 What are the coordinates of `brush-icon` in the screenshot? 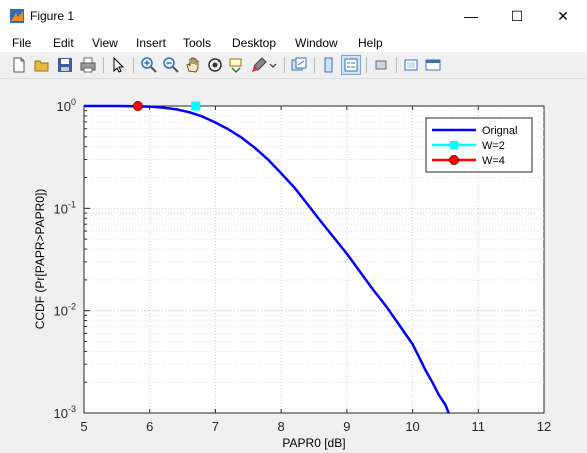 It's located at (259, 65).